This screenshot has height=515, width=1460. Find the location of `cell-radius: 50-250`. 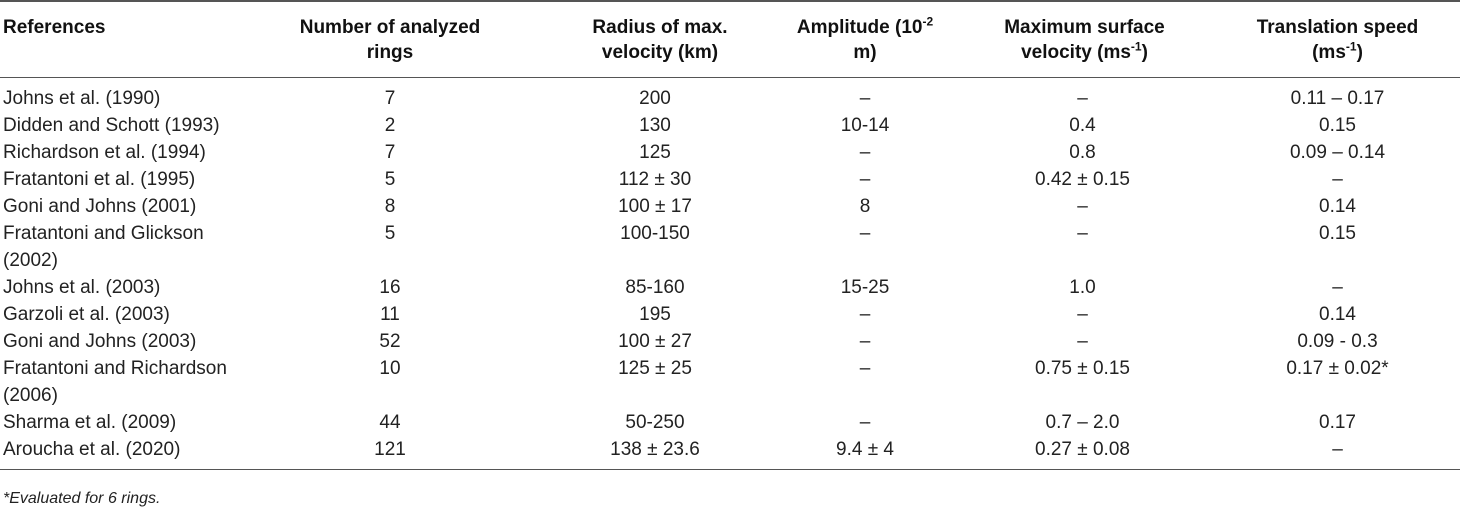

cell-radius: 50-250 is located at coordinates (655, 422).